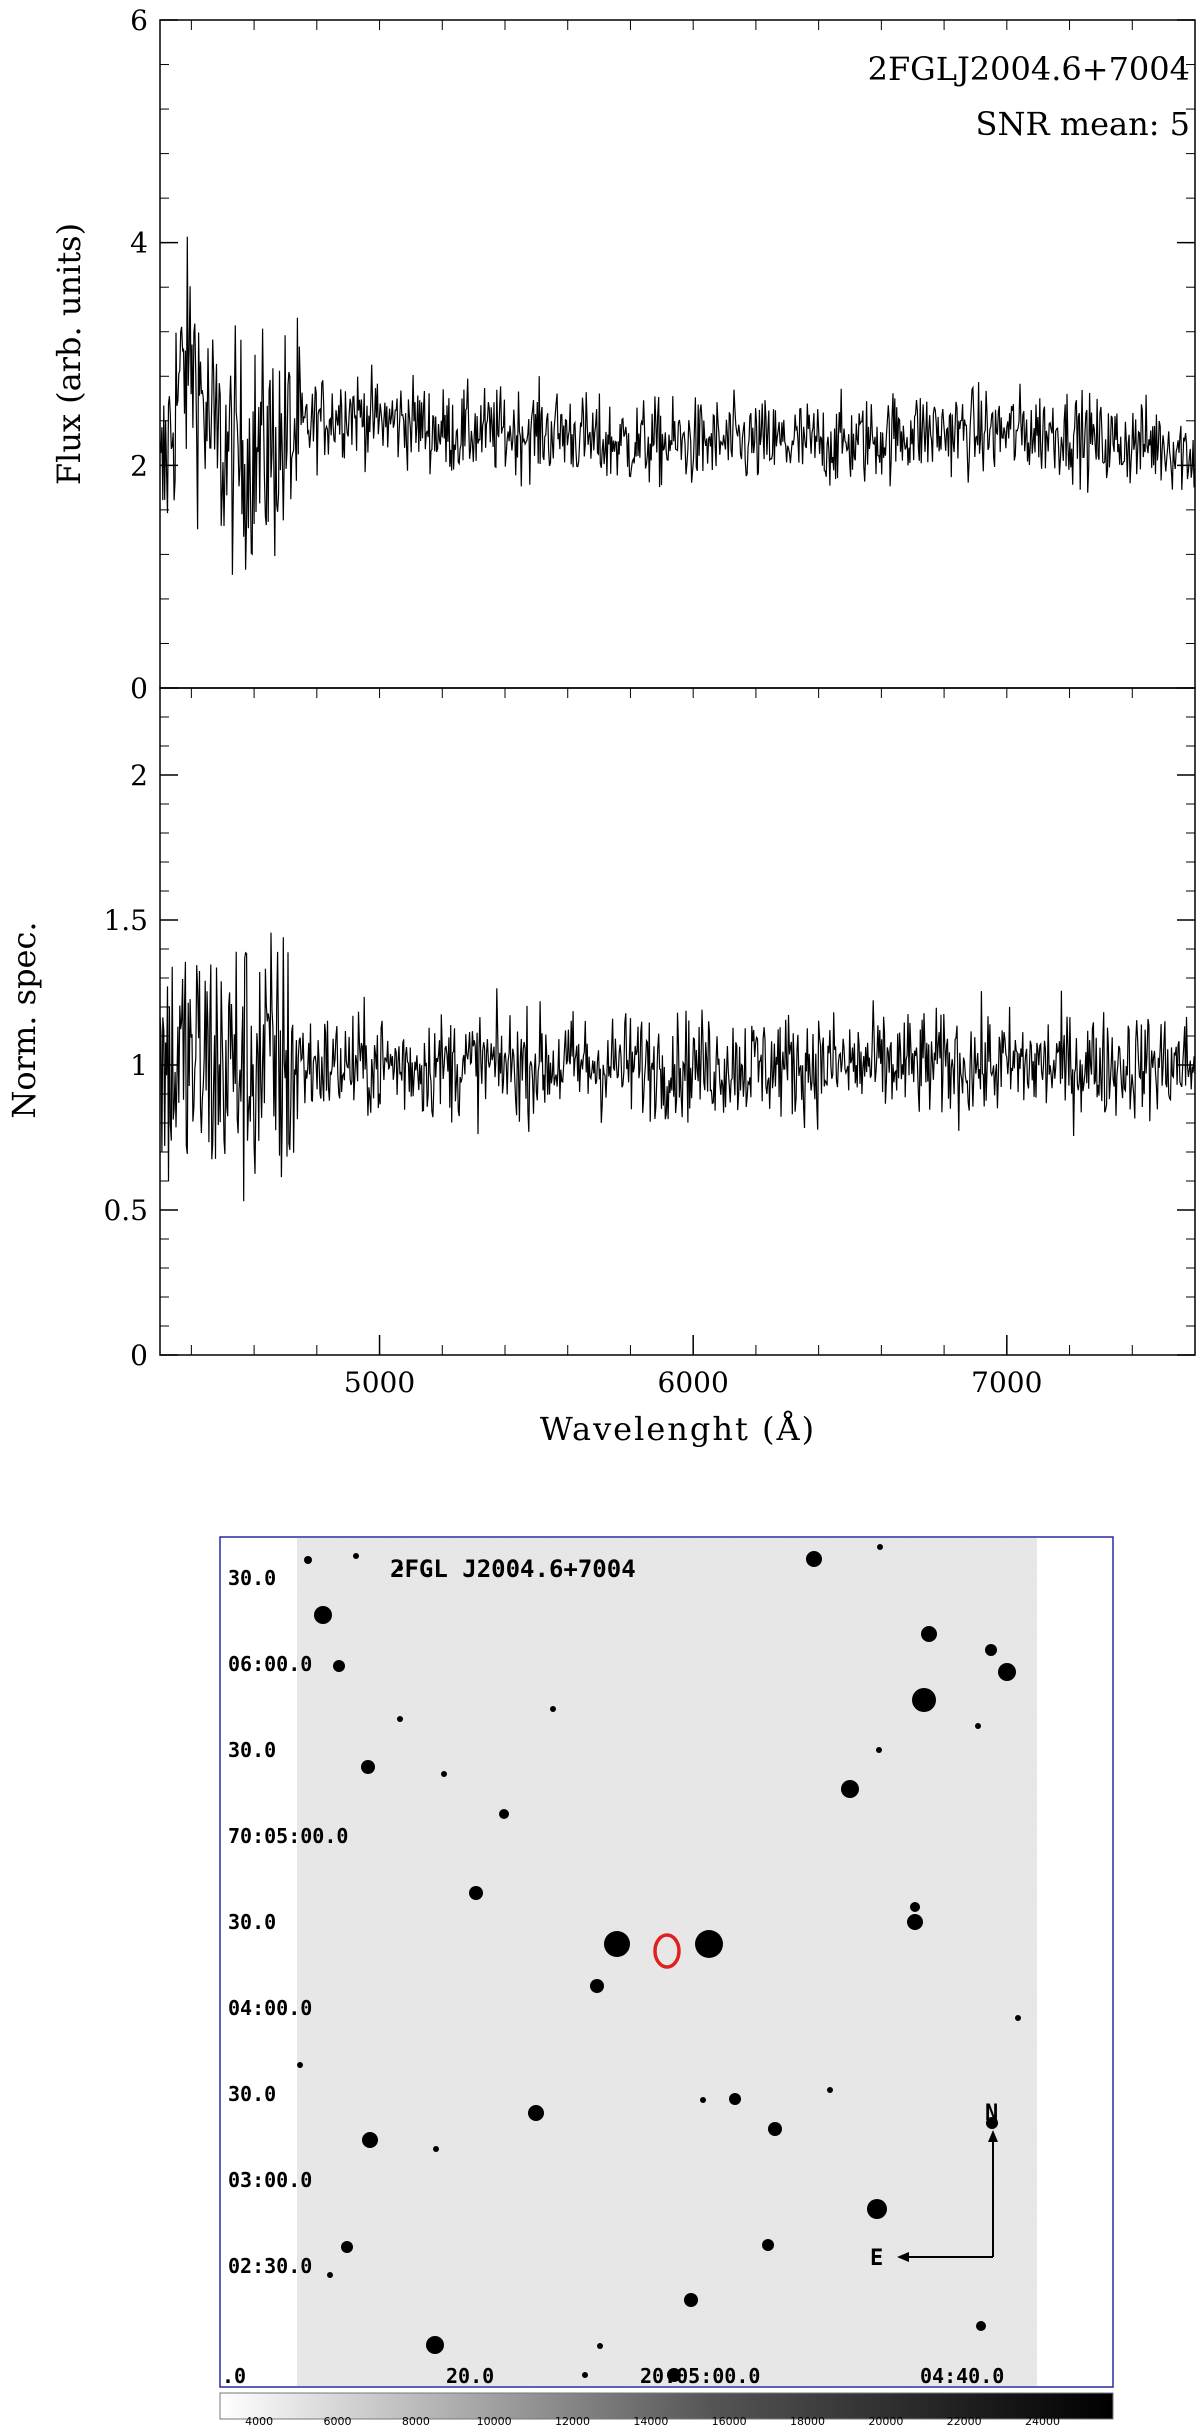 The image size is (1200, 2429). What do you see at coordinates (139, 688) in the screenshot?
I see `y-tick-label: 0` at bounding box center [139, 688].